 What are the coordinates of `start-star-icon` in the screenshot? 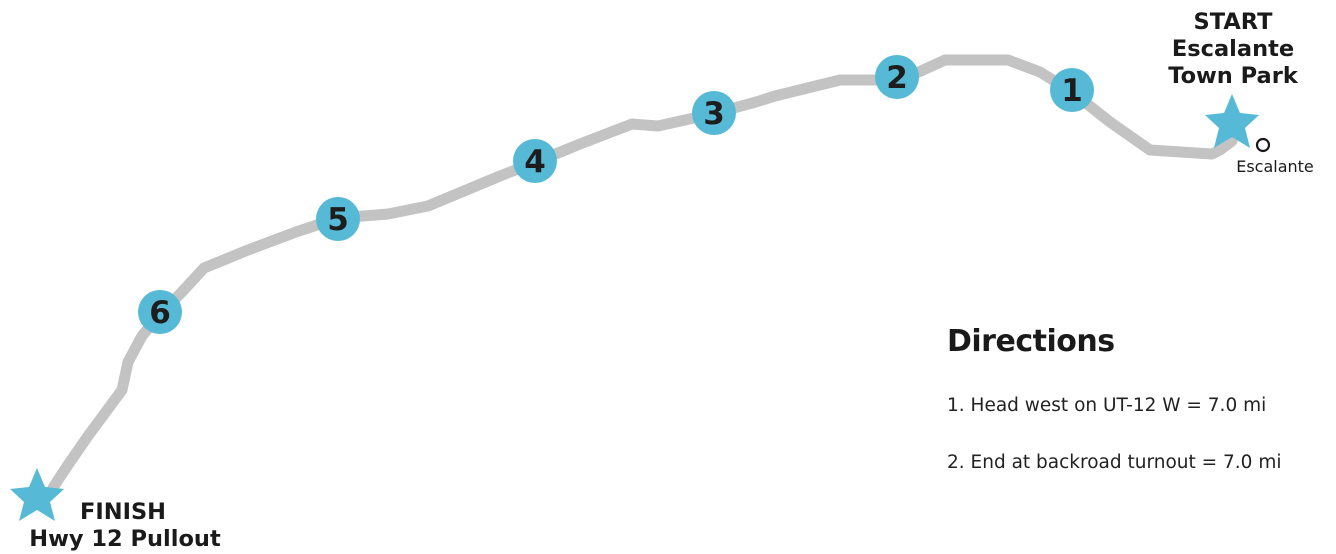 It's located at (1232, 121).